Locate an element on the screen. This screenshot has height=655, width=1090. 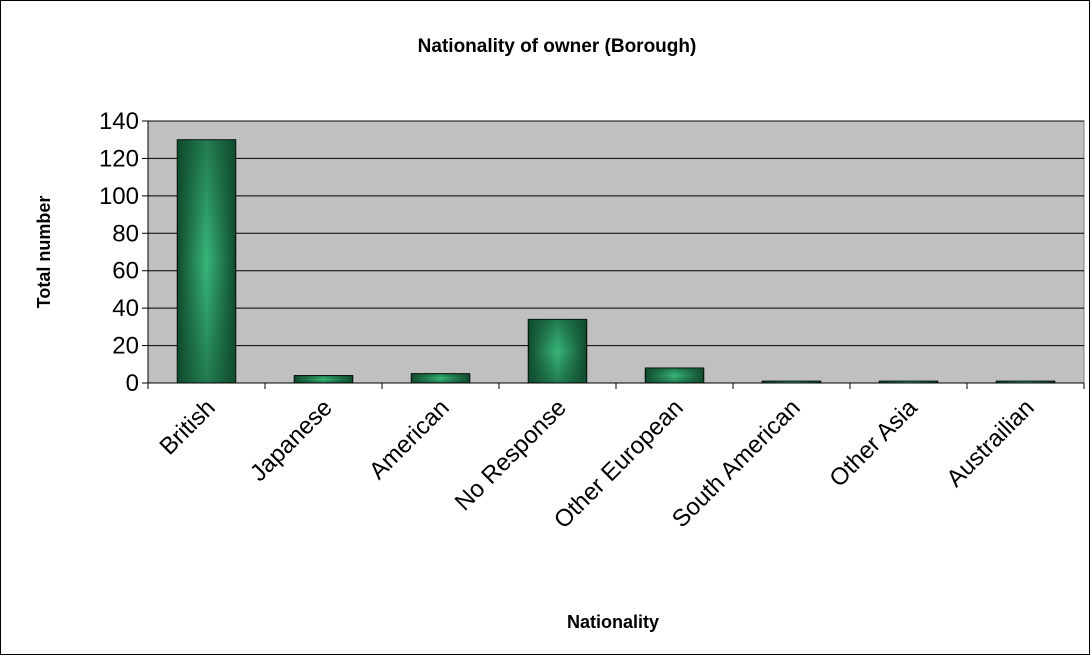
y-tick-label: 60 is located at coordinates (125, 271).